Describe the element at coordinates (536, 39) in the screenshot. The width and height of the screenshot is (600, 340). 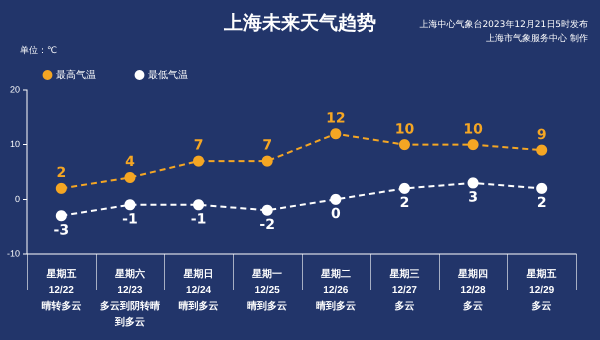
I see `text: 上海市气象服务中心 制作` at that location.